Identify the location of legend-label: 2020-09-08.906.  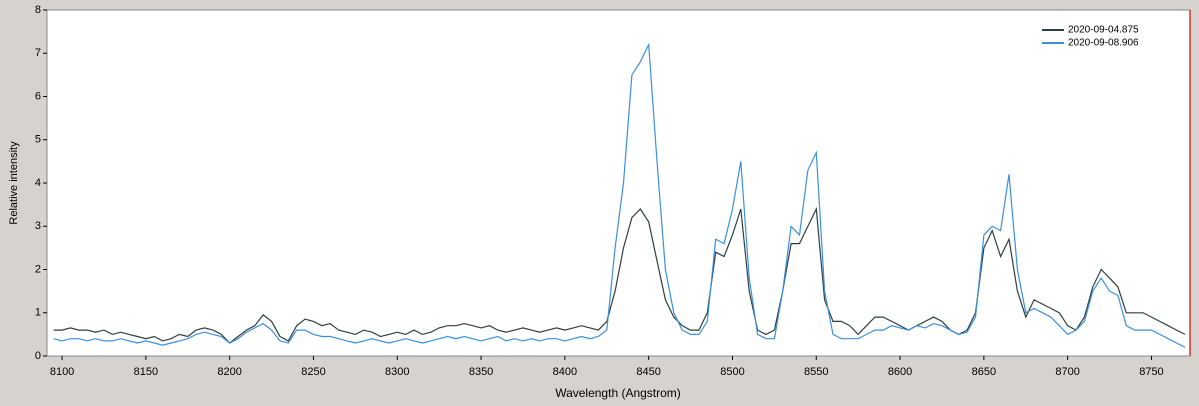
(1103, 43).